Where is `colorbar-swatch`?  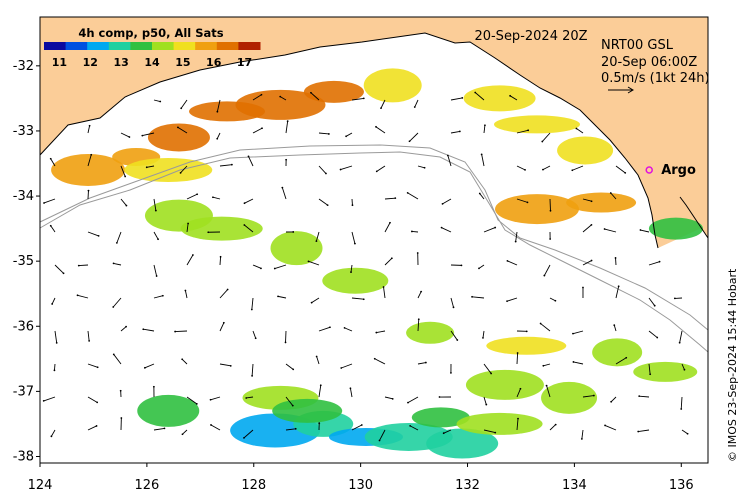 colorbar-swatch is located at coordinates (76, 46).